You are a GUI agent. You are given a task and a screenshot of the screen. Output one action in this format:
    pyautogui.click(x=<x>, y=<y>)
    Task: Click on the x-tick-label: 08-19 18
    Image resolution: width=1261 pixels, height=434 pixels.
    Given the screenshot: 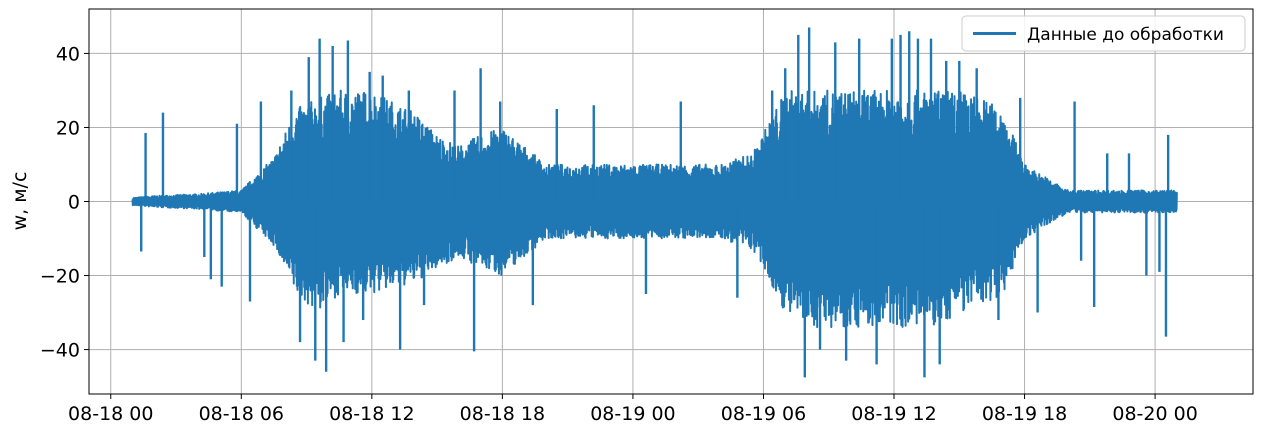 What is the action you would take?
    pyautogui.click(x=1024, y=414)
    